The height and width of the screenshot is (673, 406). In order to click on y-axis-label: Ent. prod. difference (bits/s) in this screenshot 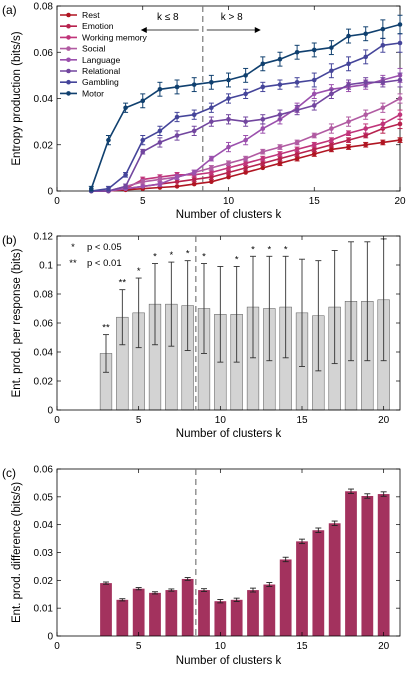, I will do `click(17, 552)`.